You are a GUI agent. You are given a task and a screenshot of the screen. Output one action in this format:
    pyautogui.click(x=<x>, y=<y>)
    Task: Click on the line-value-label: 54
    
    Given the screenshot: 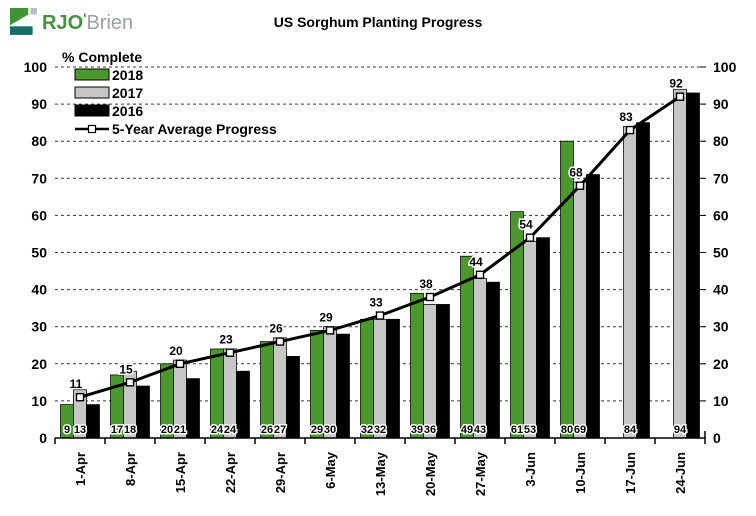 What is the action you would take?
    pyautogui.click(x=526, y=225)
    